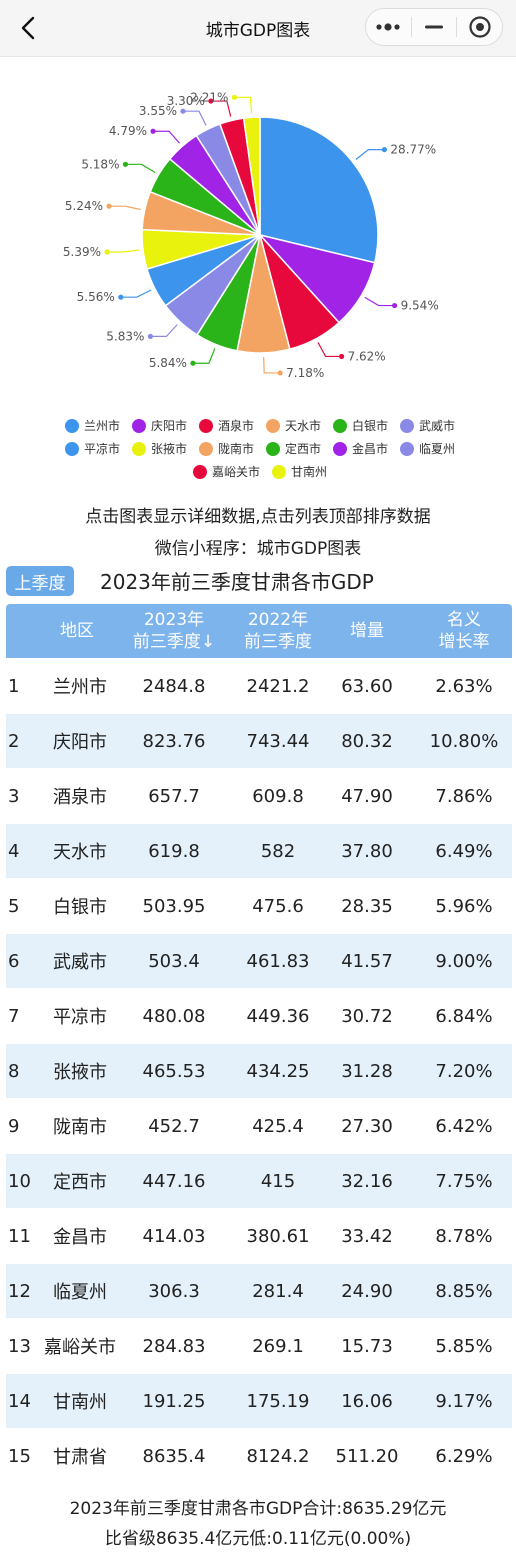  Describe the element at coordinates (259, 796) in the screenshot. I see `table-row: 3 酒泉市 657.7 609.8 47.90 7.86%` at that location.